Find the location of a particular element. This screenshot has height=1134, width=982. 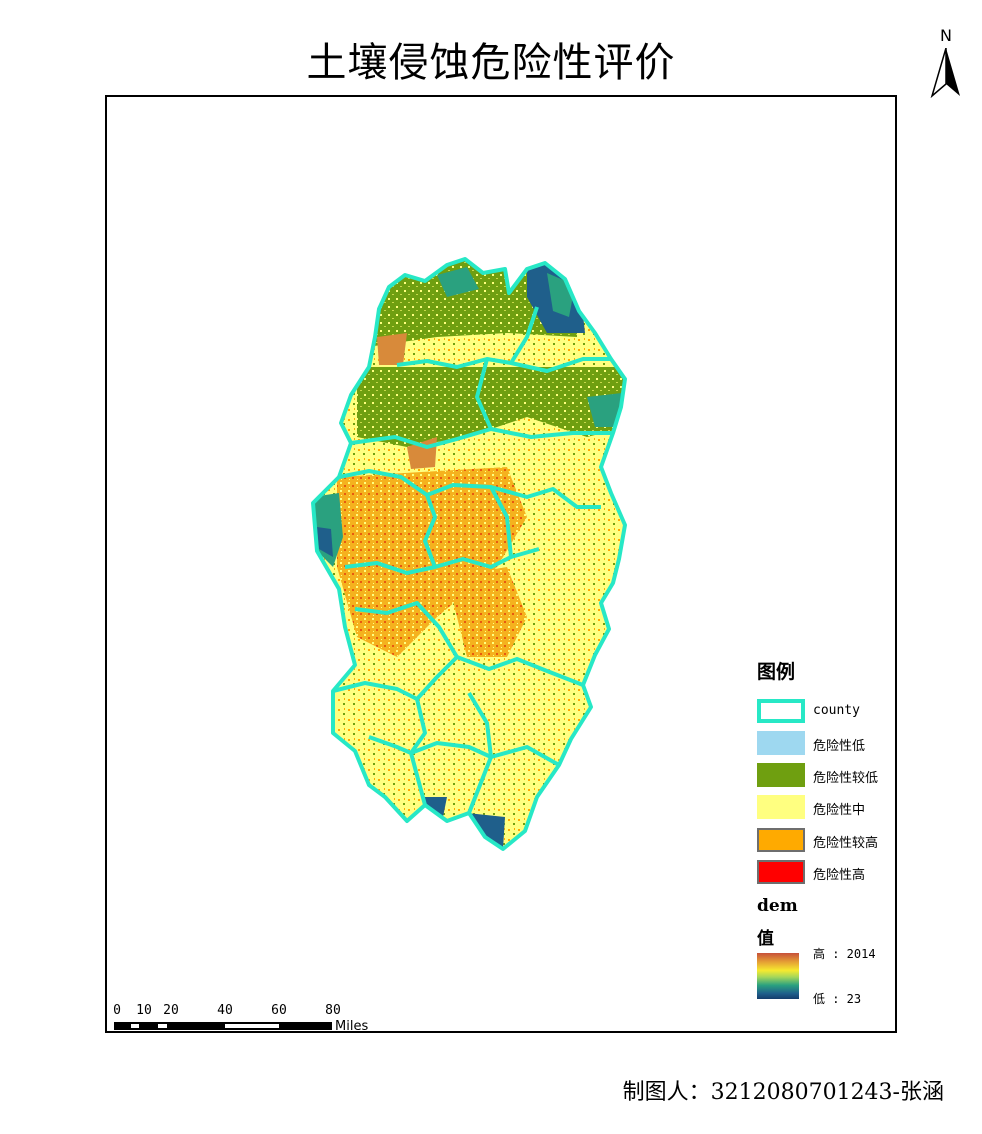

legend-item-very-low: 危险性低 is located at coordinates (826, 744).